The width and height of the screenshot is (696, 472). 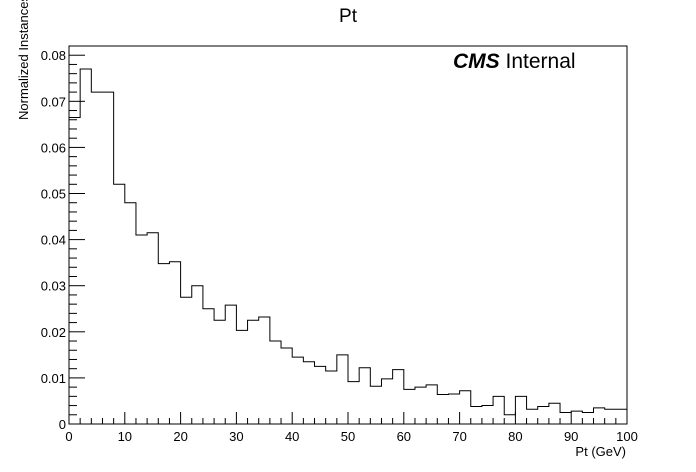 I want to click on experiment-label: CMS Internal, so click(x=514, y=62).